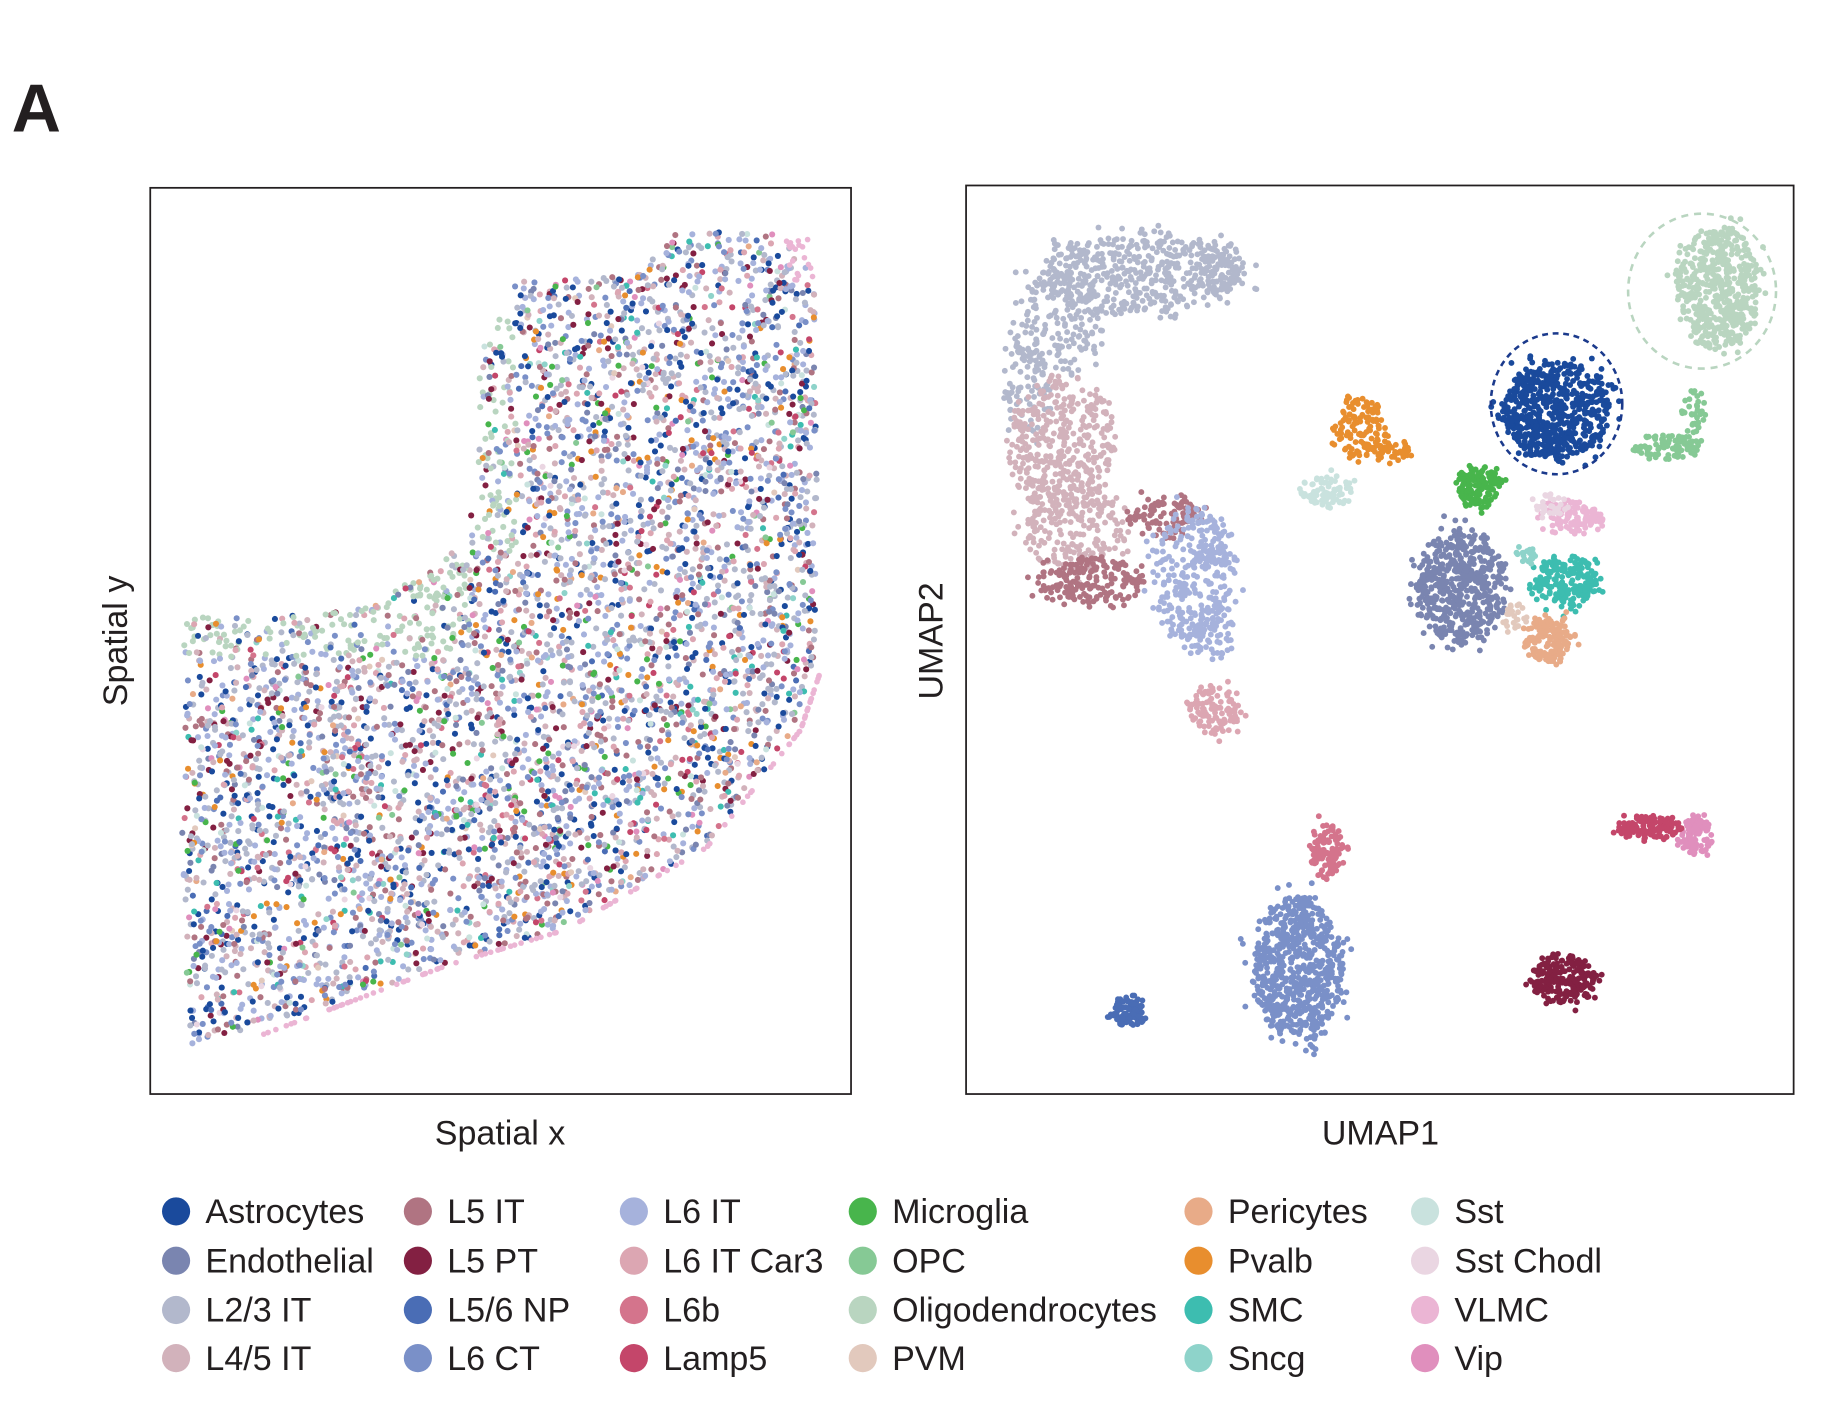 The height and width of the screenshot is (1401, 1840). What do you see at coordinates (420, 595) in the screenshot?
I see `cell-point-oligodendrocytes` at bounding box center [420, 595].